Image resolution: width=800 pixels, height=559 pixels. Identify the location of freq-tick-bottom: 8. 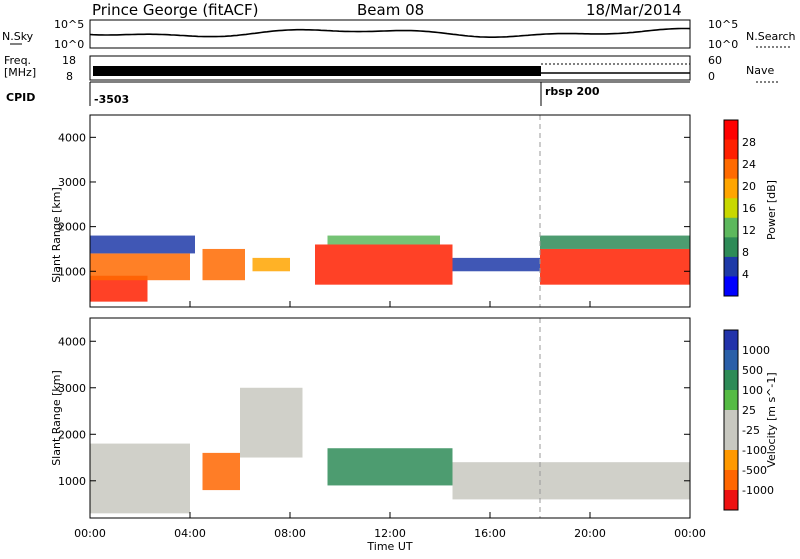
(69, 76).